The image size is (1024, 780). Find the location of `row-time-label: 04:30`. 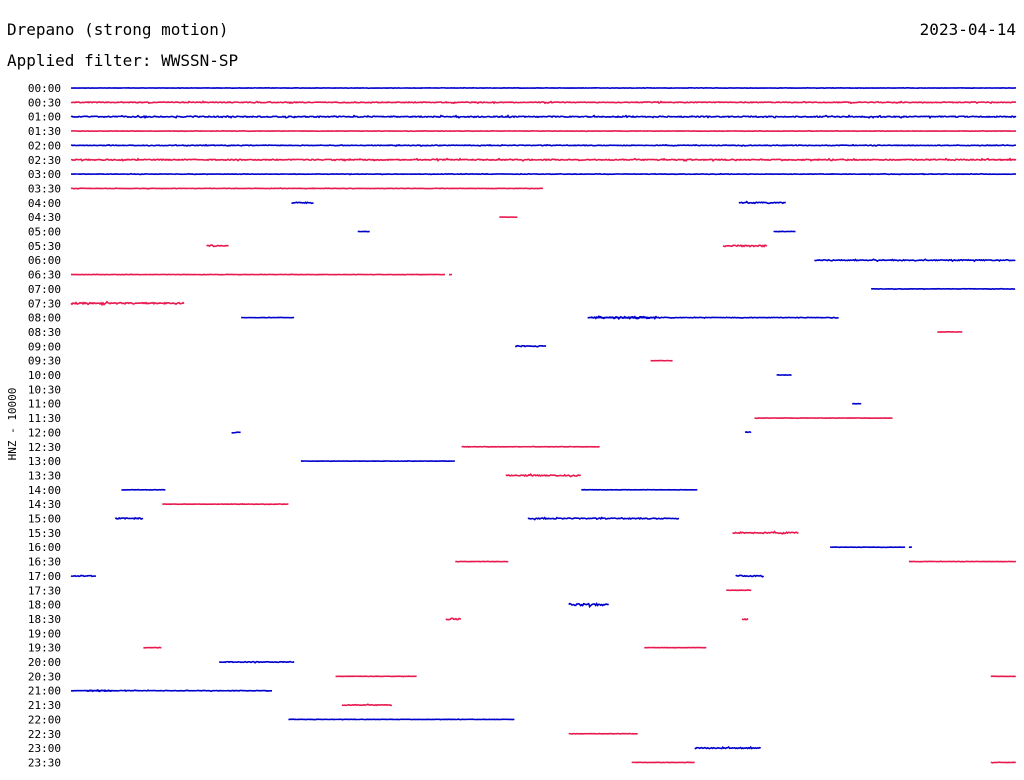

row-time-label: 04:30 is located at coordinates (44, 217).